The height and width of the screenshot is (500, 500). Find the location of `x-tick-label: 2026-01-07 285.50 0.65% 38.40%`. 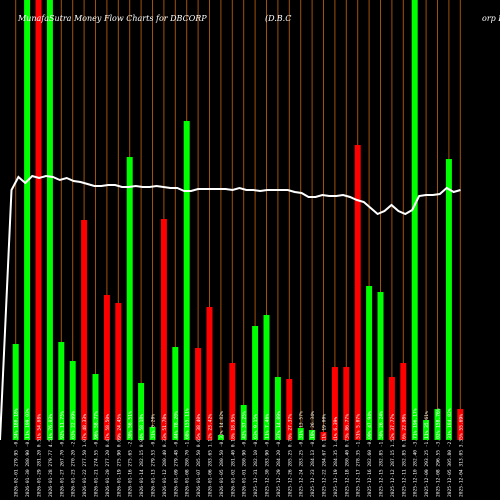

x-tick-label: 2026-01-07 285.50 0.65% 38.40% is located at coordinates (199, 455).